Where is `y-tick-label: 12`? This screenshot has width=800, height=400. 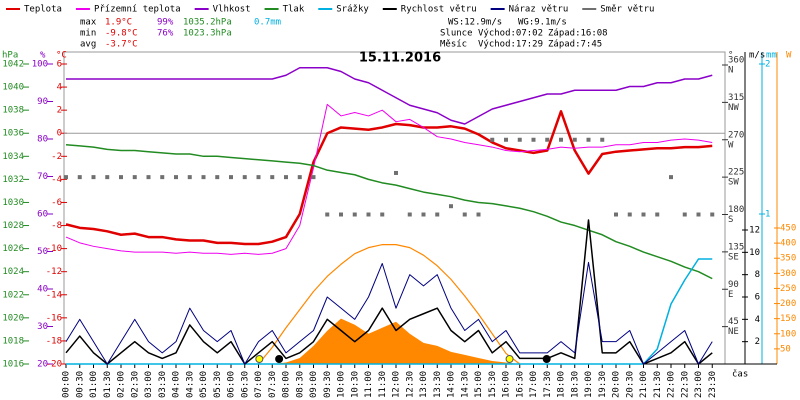
y-tick-label: 12 is located at coordinates (754, 231).